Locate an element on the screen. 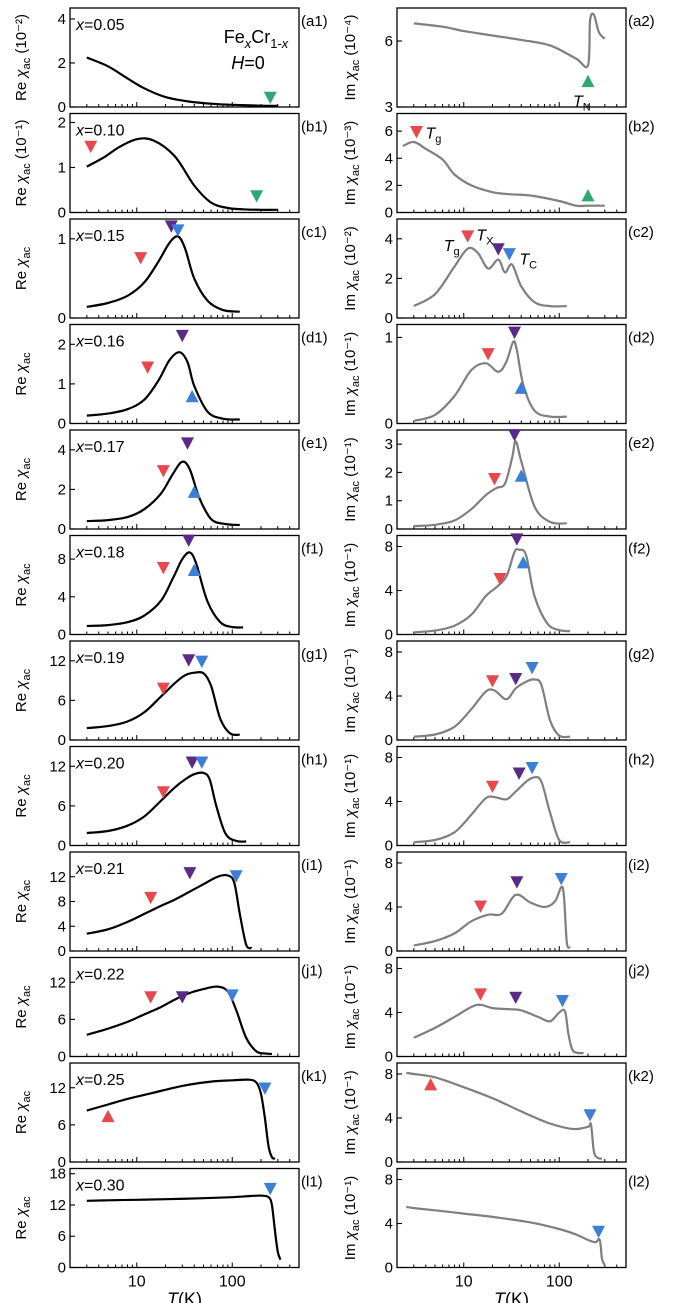  transition-label: TN is located at coordinates (582, 104).